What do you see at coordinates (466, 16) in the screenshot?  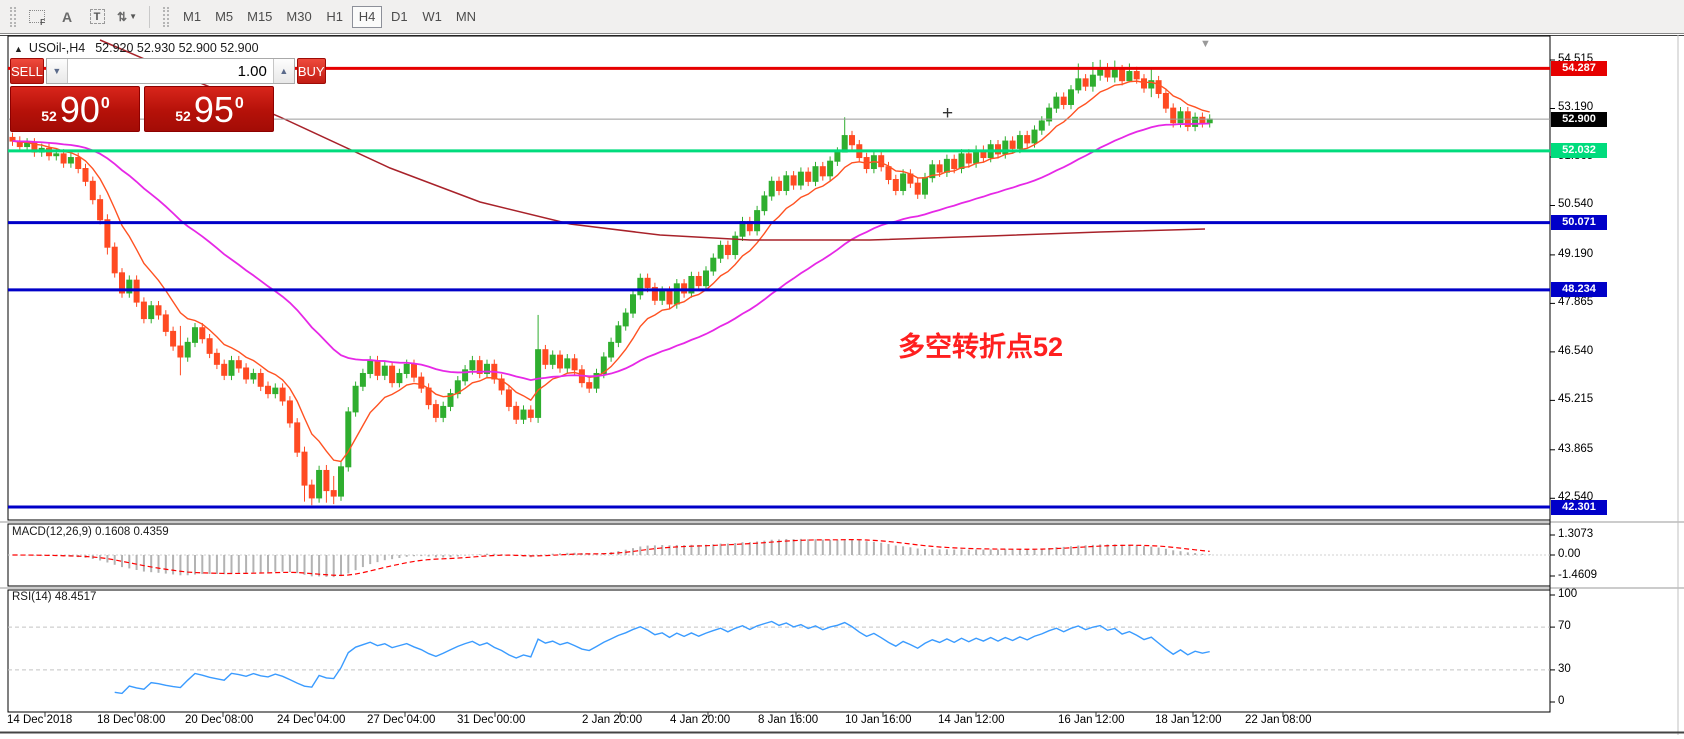 I see `timeframe-mn: MN` at bounding box center [466, 16].